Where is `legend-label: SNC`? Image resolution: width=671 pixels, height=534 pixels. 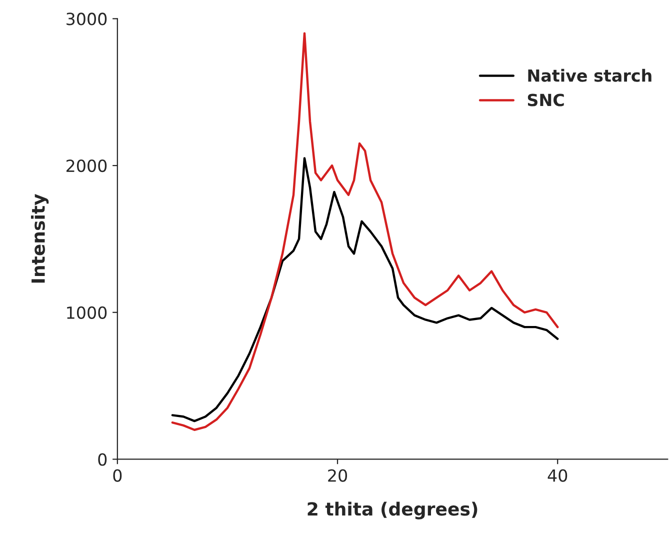
legend-label: SNC is located at coordinates (546, 100).